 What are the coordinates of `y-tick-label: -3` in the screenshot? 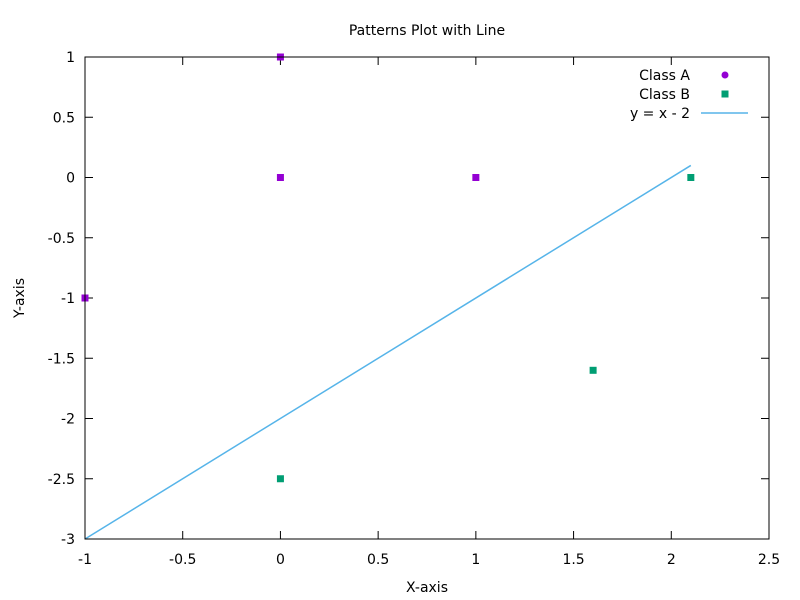 It's located at (68, 540).